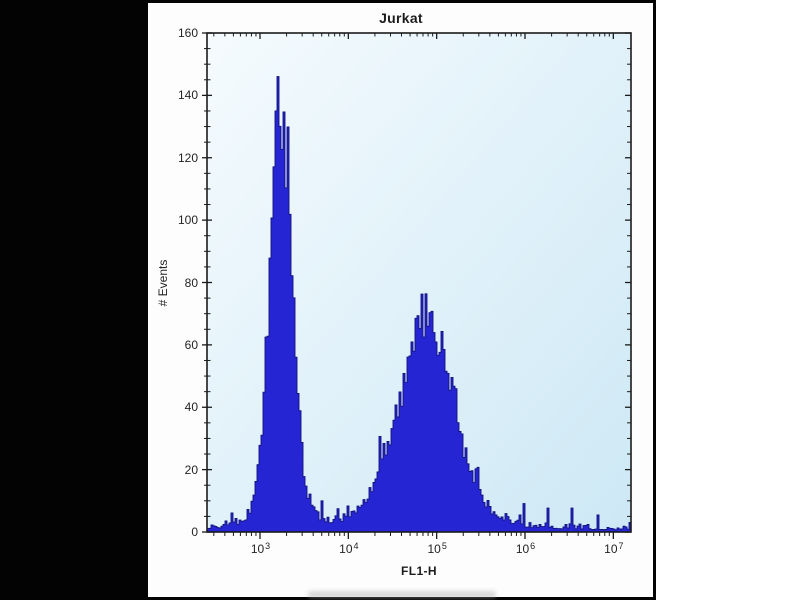 This screenshot has width=800, height=600. What do you see at coordinates (419, 571) in the screenshot?
I see `x-axis-title: FL1-H` at bounding box center [419, 571].